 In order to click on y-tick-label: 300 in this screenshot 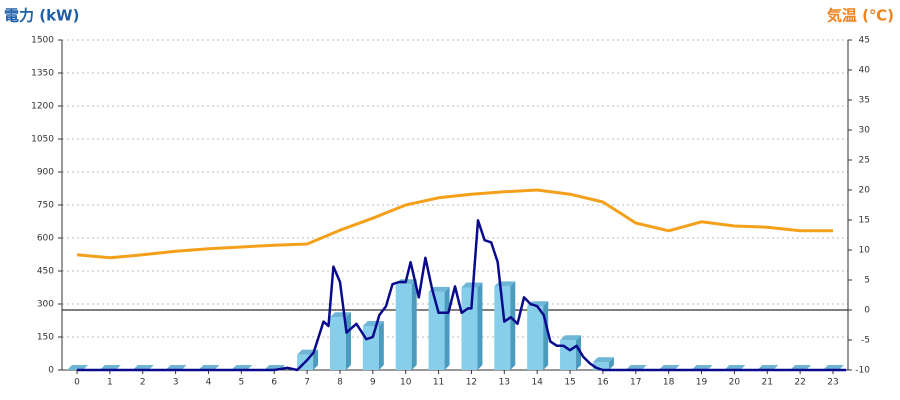, I will do `click(45, 305)`.